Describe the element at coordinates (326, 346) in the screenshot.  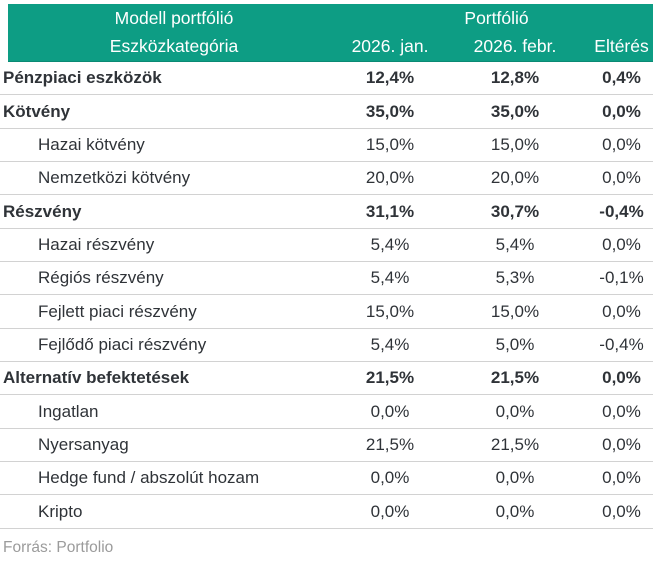
I see `table-row: Fejlődő piaci részvény 5,4% 5,0% -0,4%` at that location.